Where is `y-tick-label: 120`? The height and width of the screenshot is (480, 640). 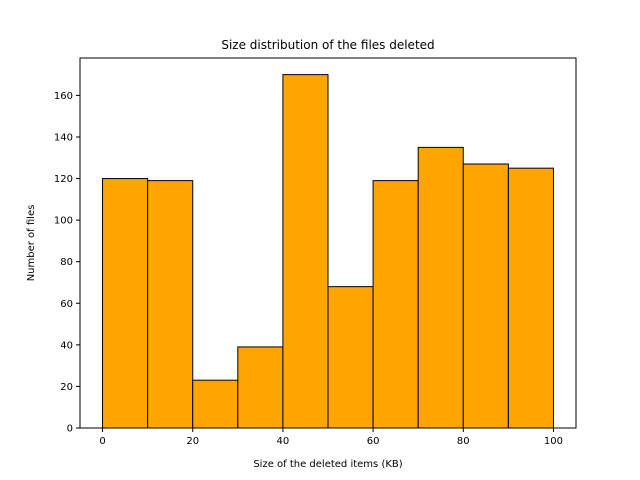 y-tick-label: 120 is located at coordinates (63, 179).